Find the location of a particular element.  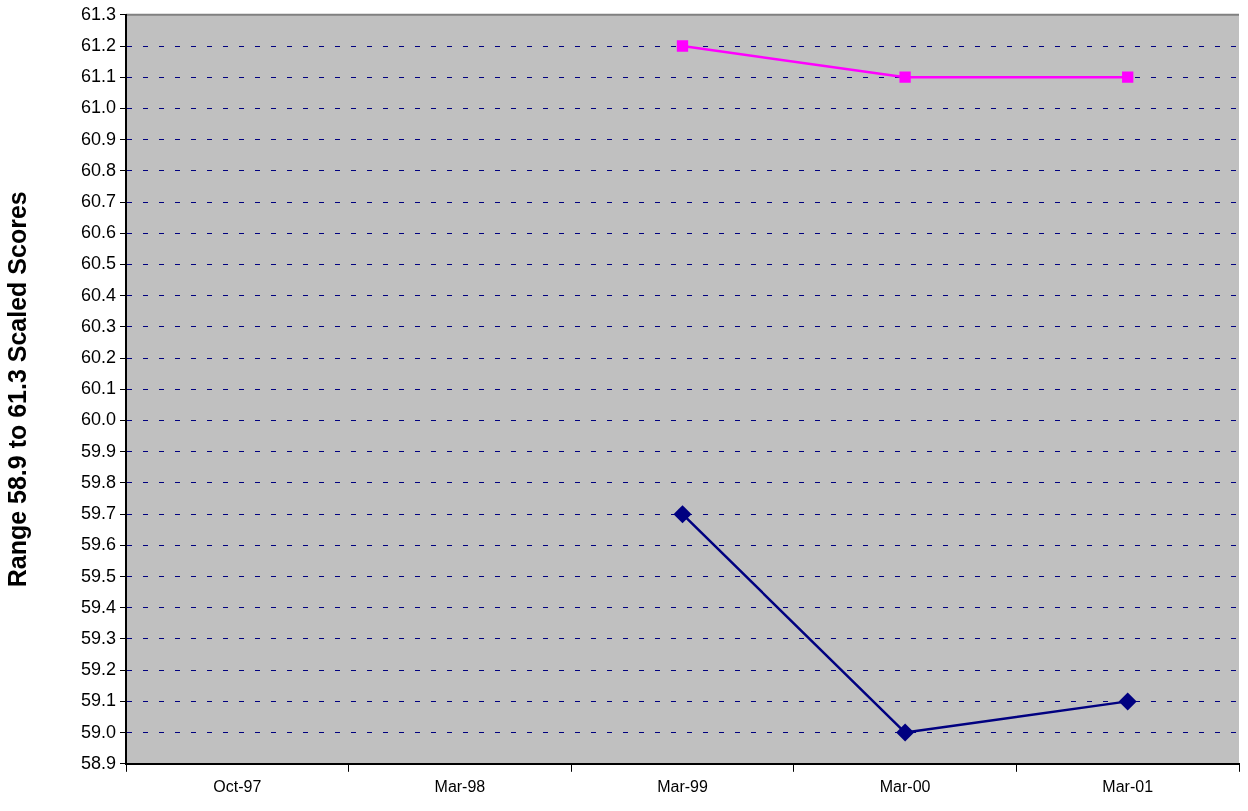

y-tick-label: 59.9 is located at coordinates (98, 450).